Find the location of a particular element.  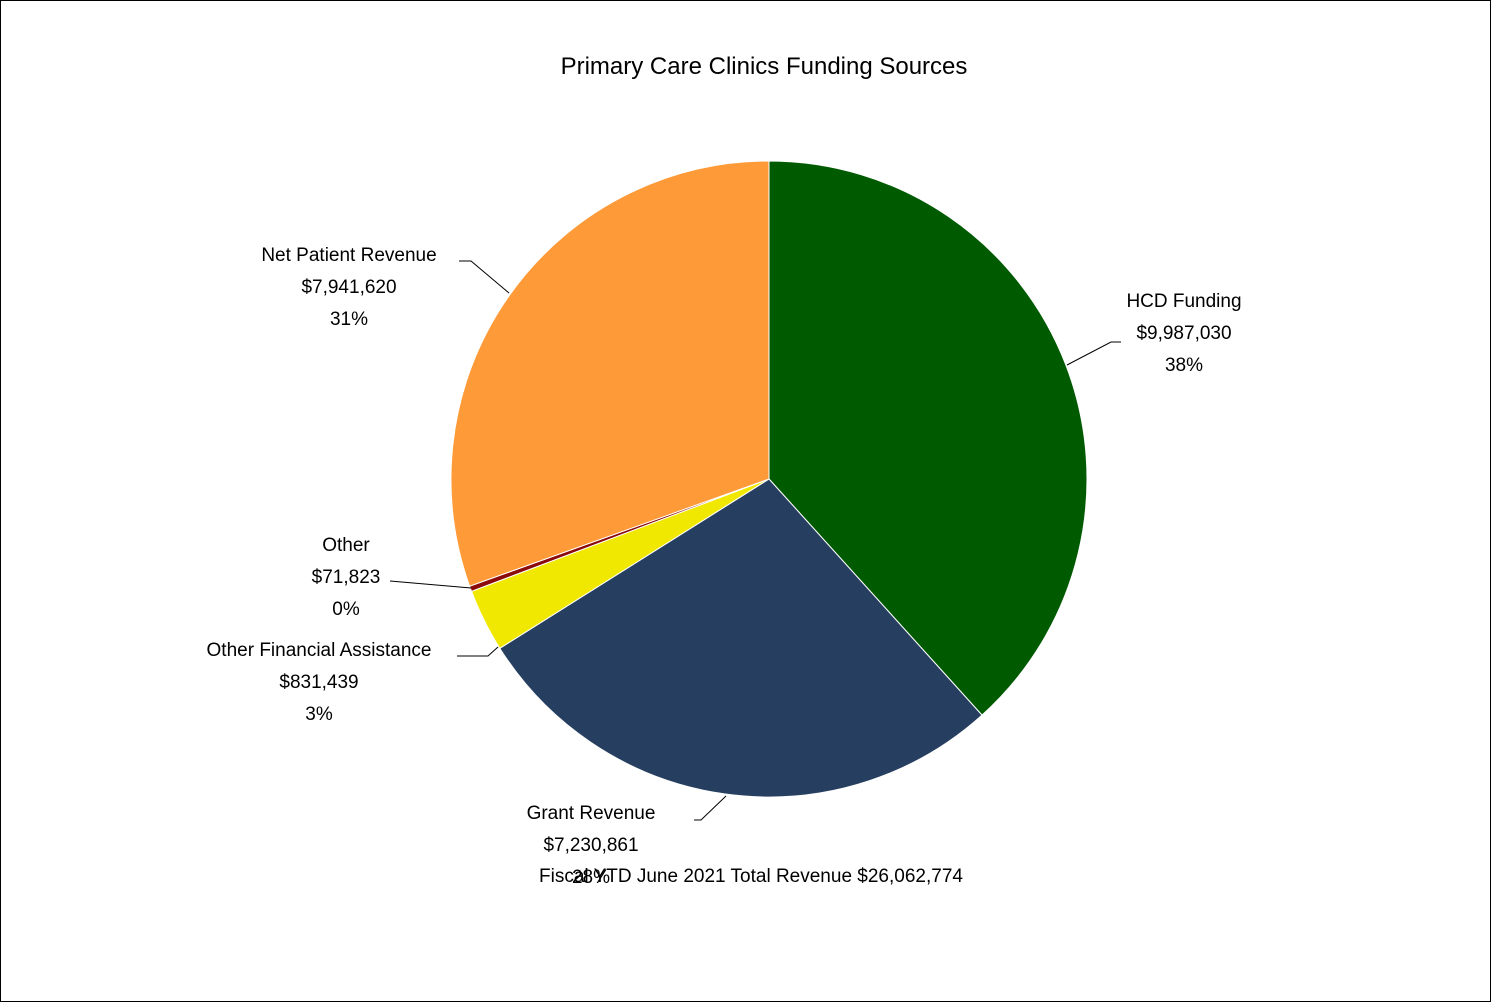

slice-value-label: $831,439 is located at coordinates (318, 682).